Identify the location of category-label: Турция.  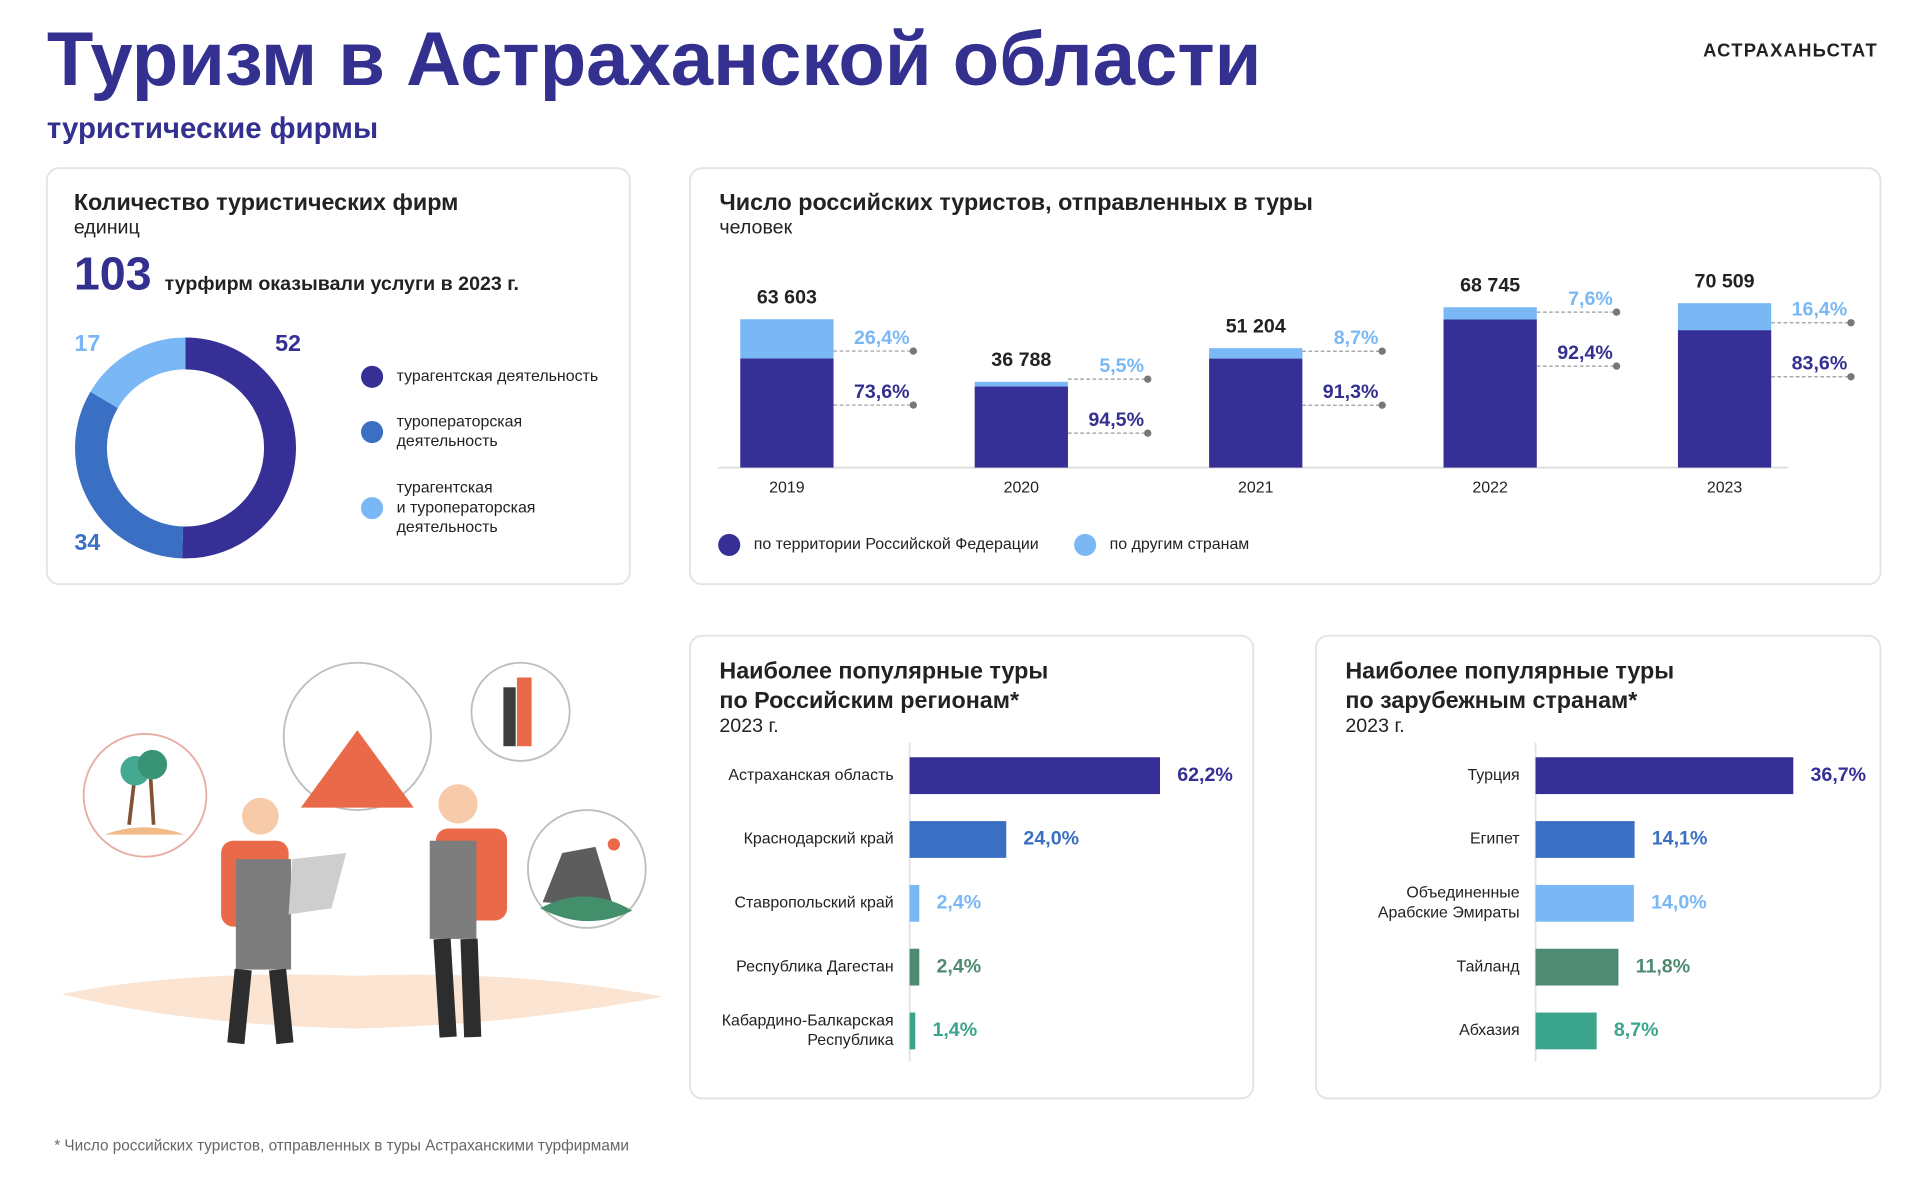
(1493, 775).